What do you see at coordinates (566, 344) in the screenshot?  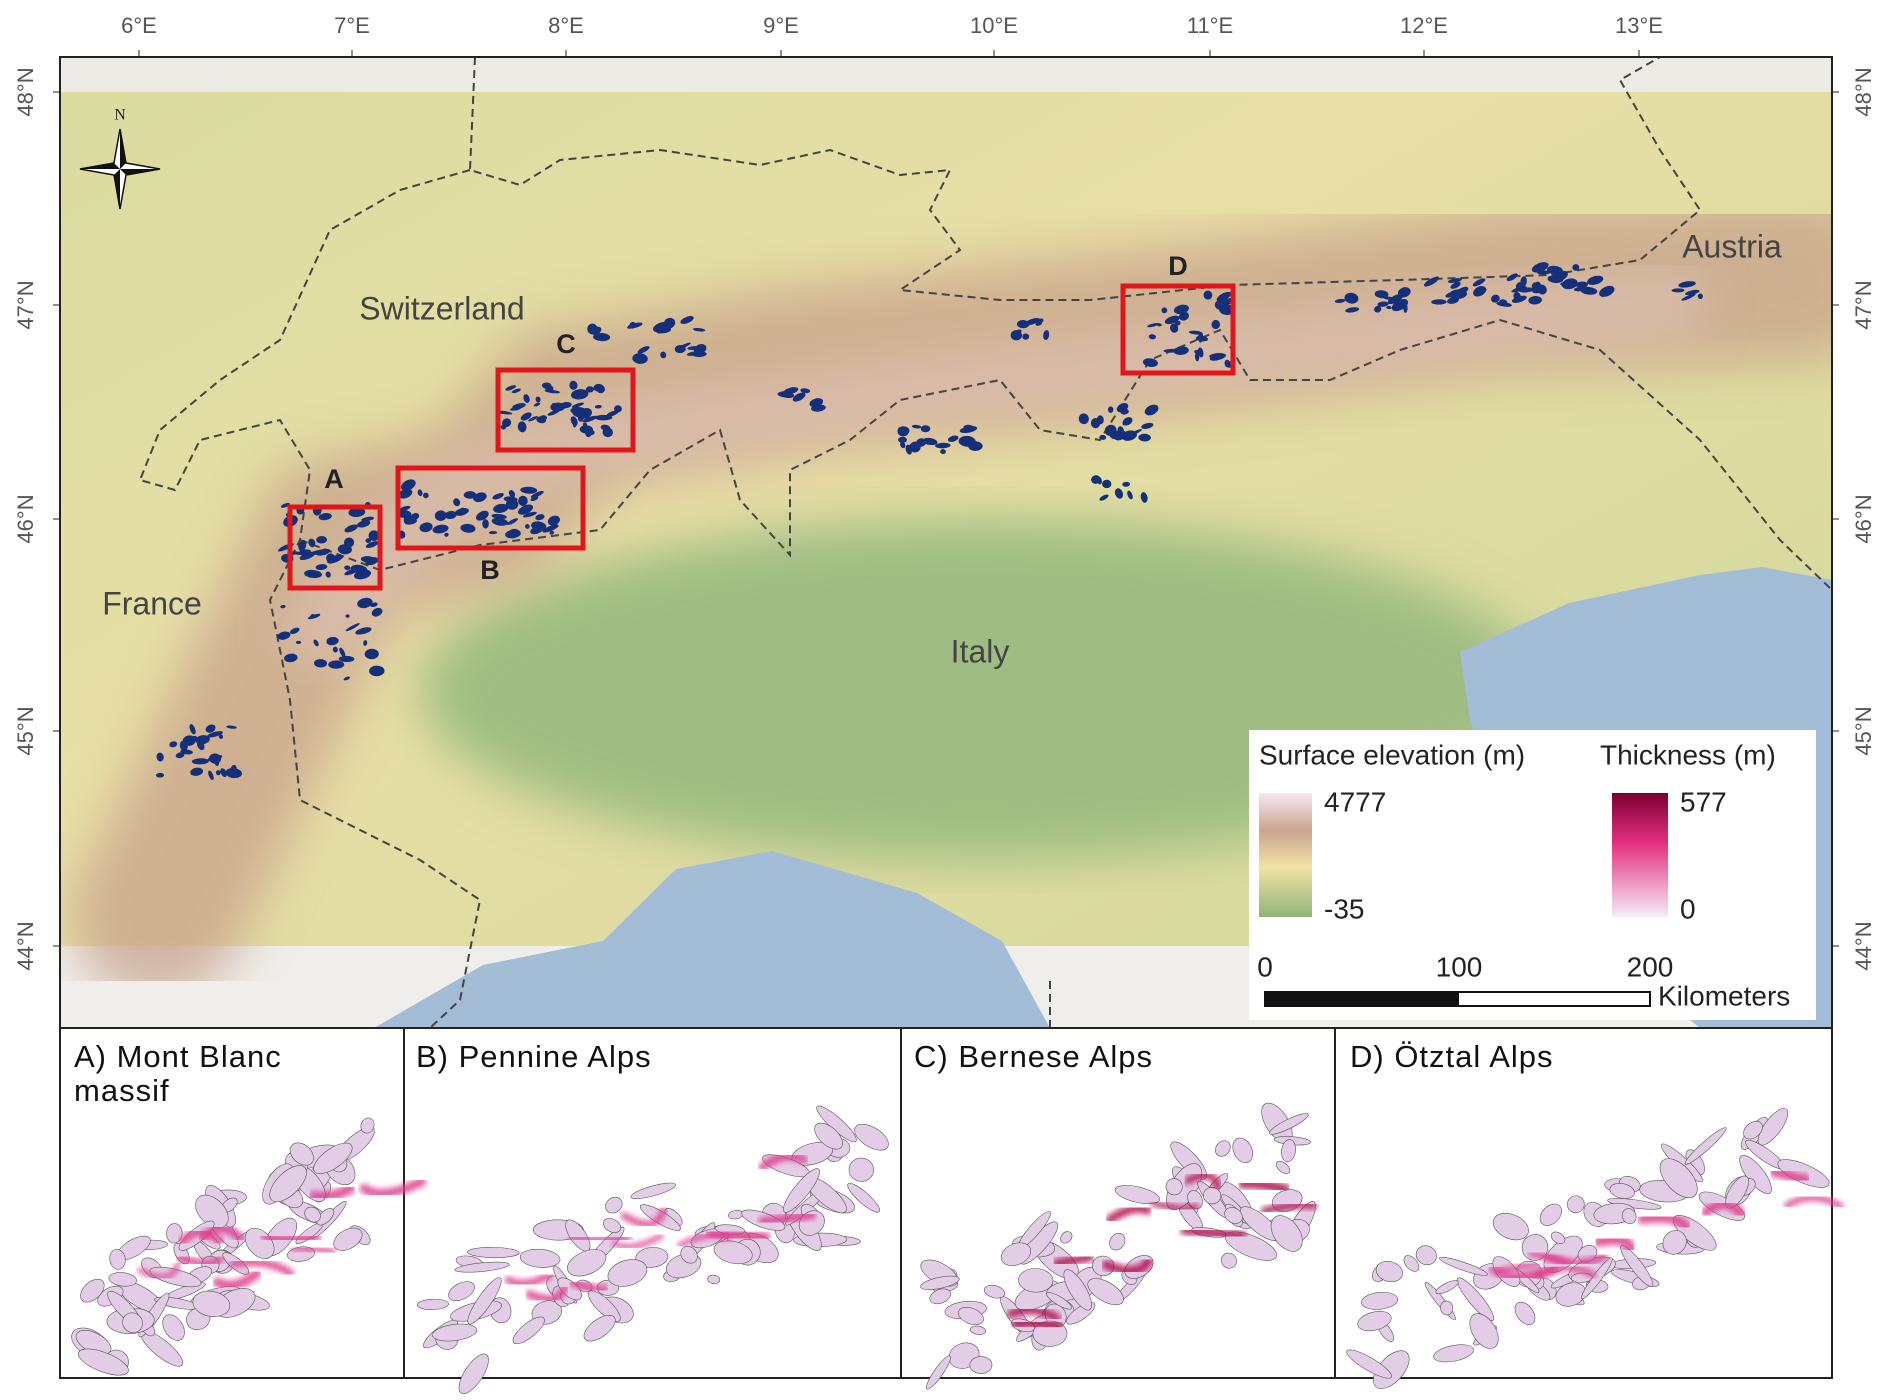 I see `region-label: C` at bounding box center [566, 344].